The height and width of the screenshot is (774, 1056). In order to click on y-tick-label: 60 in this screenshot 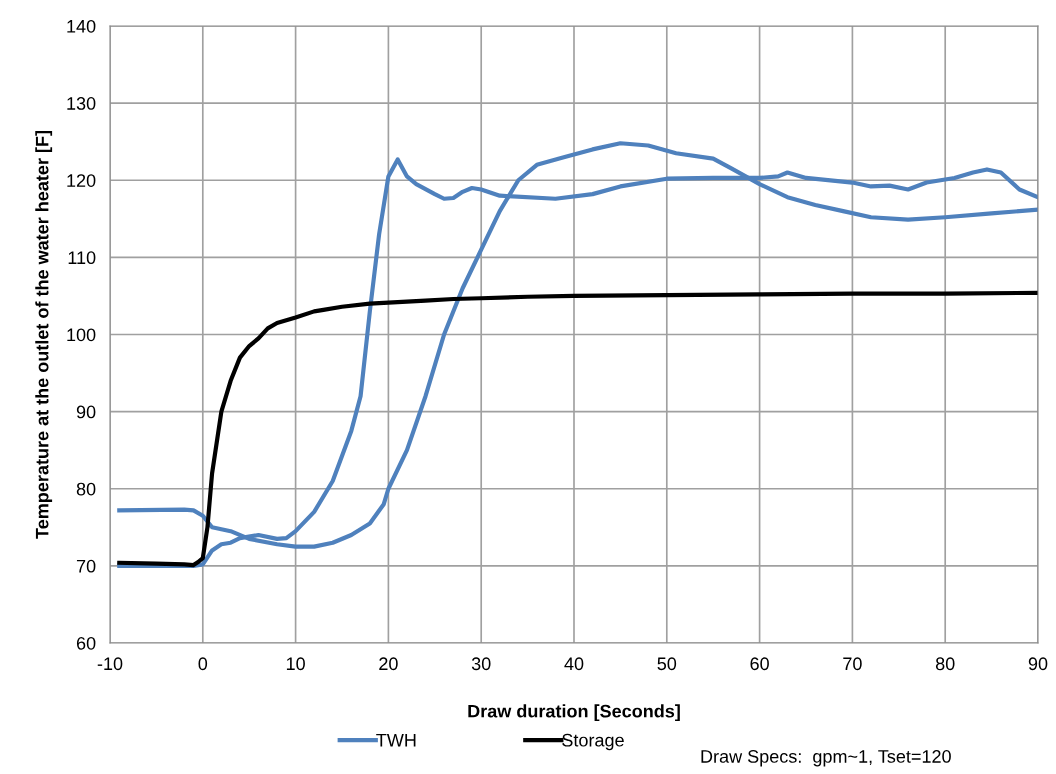, I will do `click(86, 643)`.